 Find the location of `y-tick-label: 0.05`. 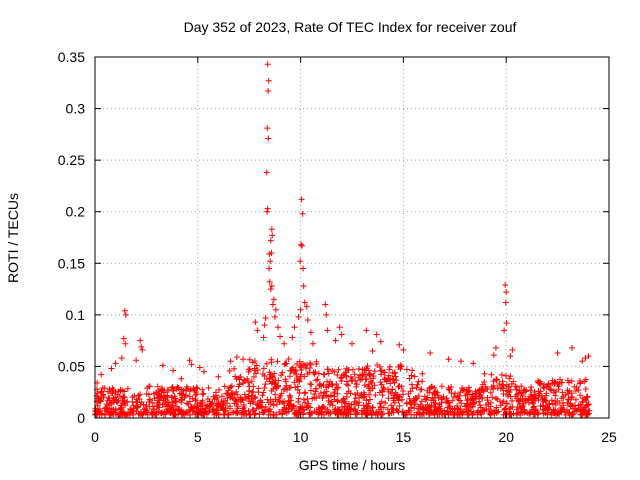

y-tick-label: 0.05 is located at coordinates (71, 366).